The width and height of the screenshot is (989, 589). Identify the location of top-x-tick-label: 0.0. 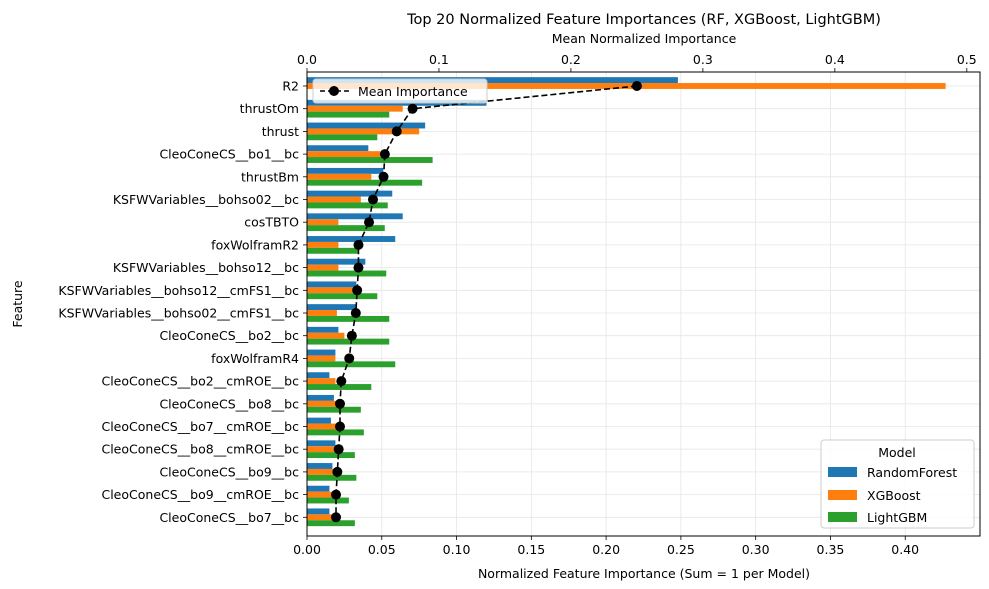
(307, 59).